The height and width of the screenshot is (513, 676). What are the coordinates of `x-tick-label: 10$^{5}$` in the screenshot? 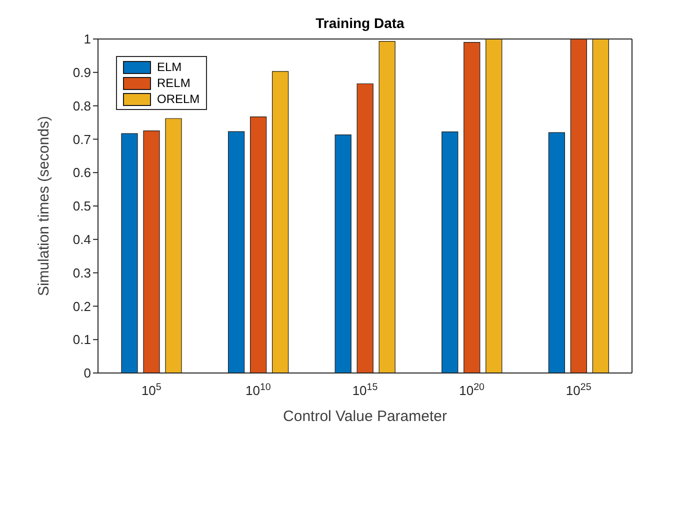 It's located at (151, 390).